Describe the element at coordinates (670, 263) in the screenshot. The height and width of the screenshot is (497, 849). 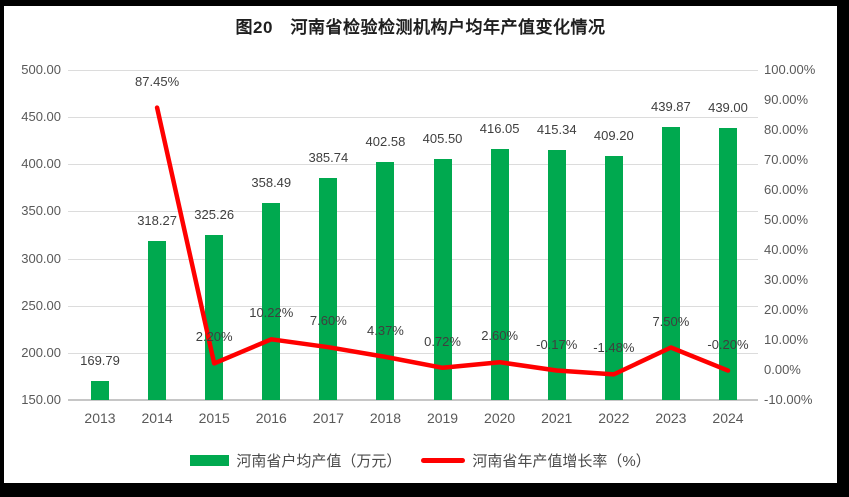
I see `bar-2023` at that location.